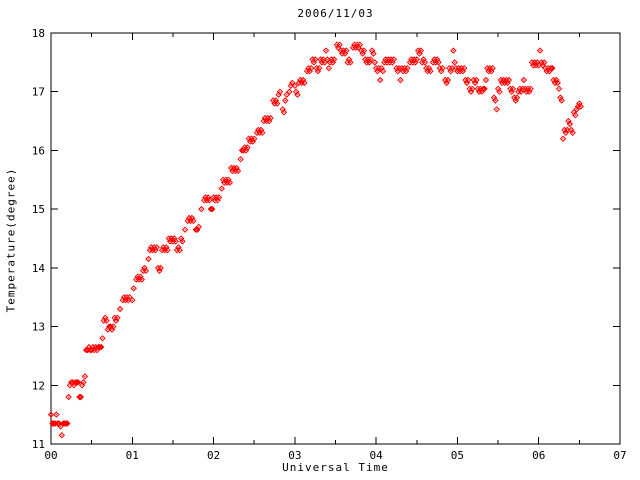  Describe the element at coordinates (538, 455) in the screenshot. I see `x-tick-label: 06` at that location.